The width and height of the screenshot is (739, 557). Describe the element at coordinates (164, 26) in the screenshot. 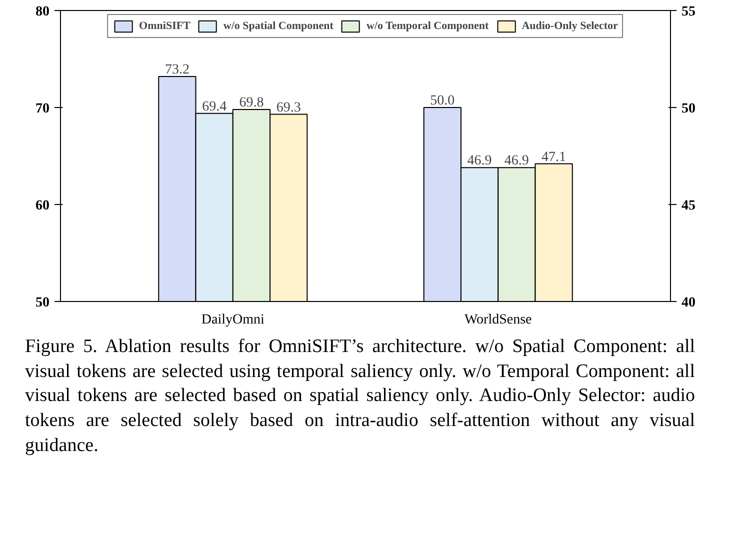

I see `legend-label: OmniSIFT` at that location.